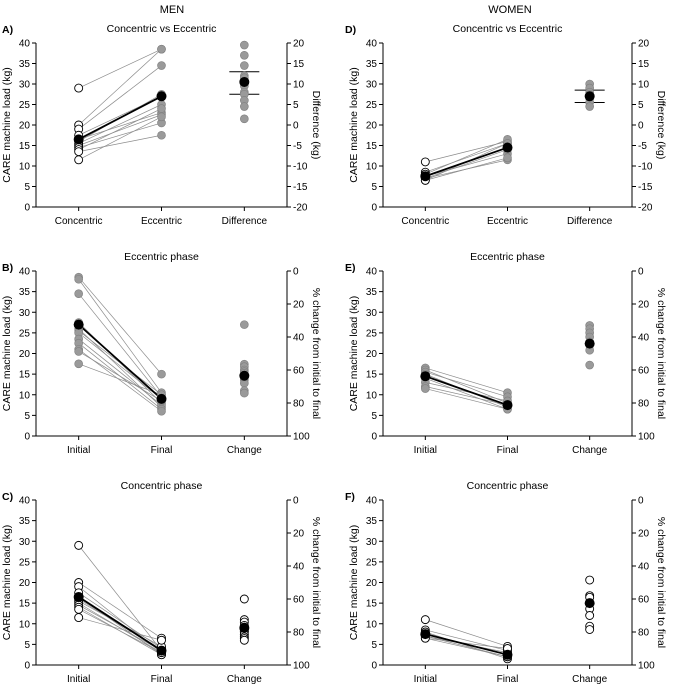 The height and width of the screenshot is (695, 676). What do you see at coordinates (507, 257) in the screenshot?
I see `panel-title: Eccentric phase` at bounding box center [507, 257].